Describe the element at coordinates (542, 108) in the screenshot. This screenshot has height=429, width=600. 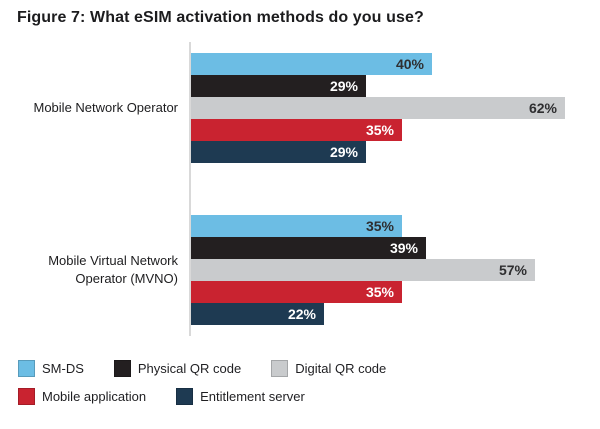
I see `bar-value-label: 62%` at that location.